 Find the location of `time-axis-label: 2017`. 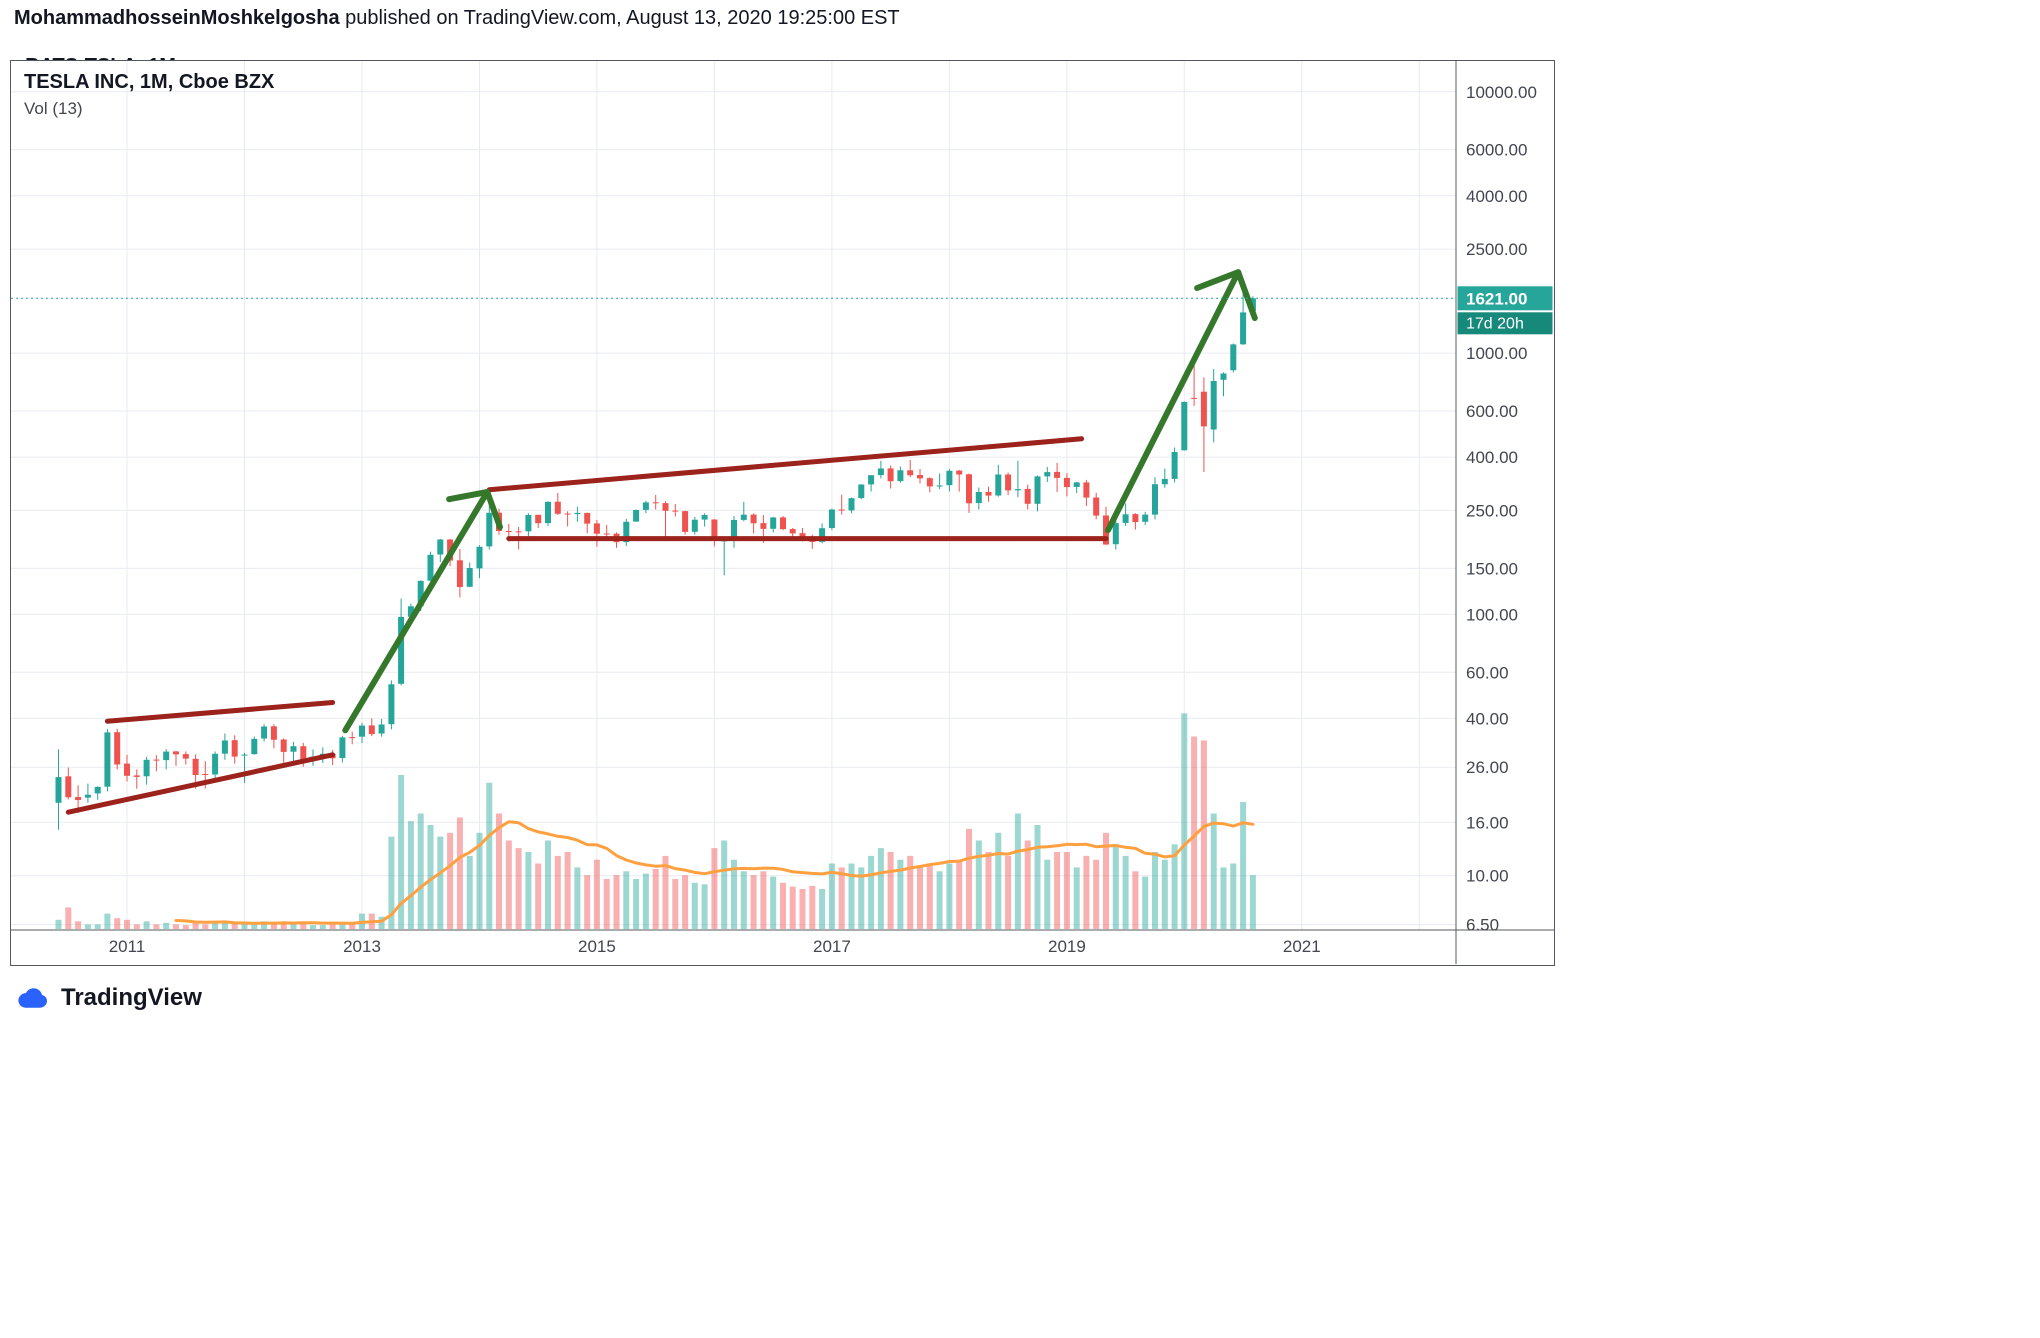

time-axis-label: 2017 is located at coordinates (832, 946).